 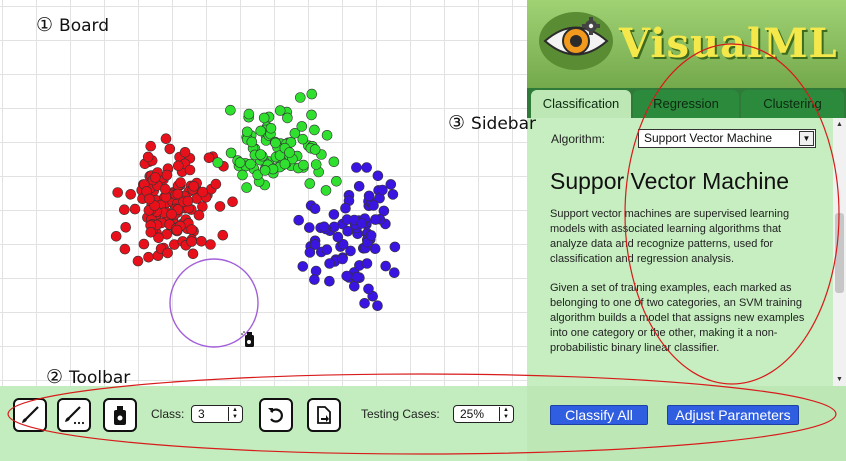 I want to click on algorithm-select: Support Vector Machine ▼, so click(x=727, y=138).